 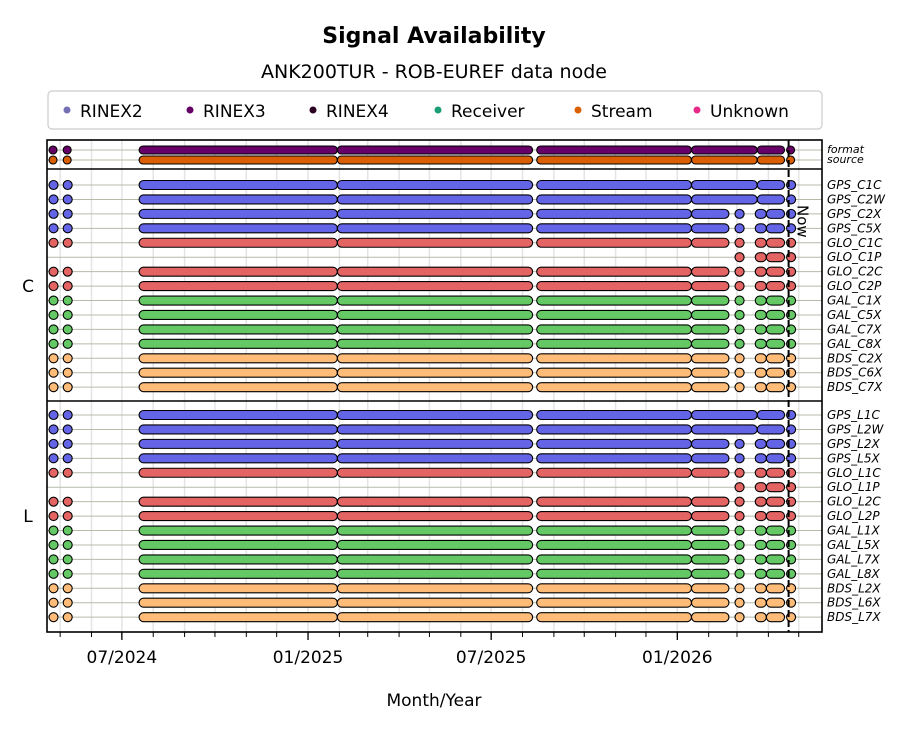 What do you see at coordinates (622, 112) in the screenshot?
I see `legend-label: Stream` at bounding box center [622, 112].